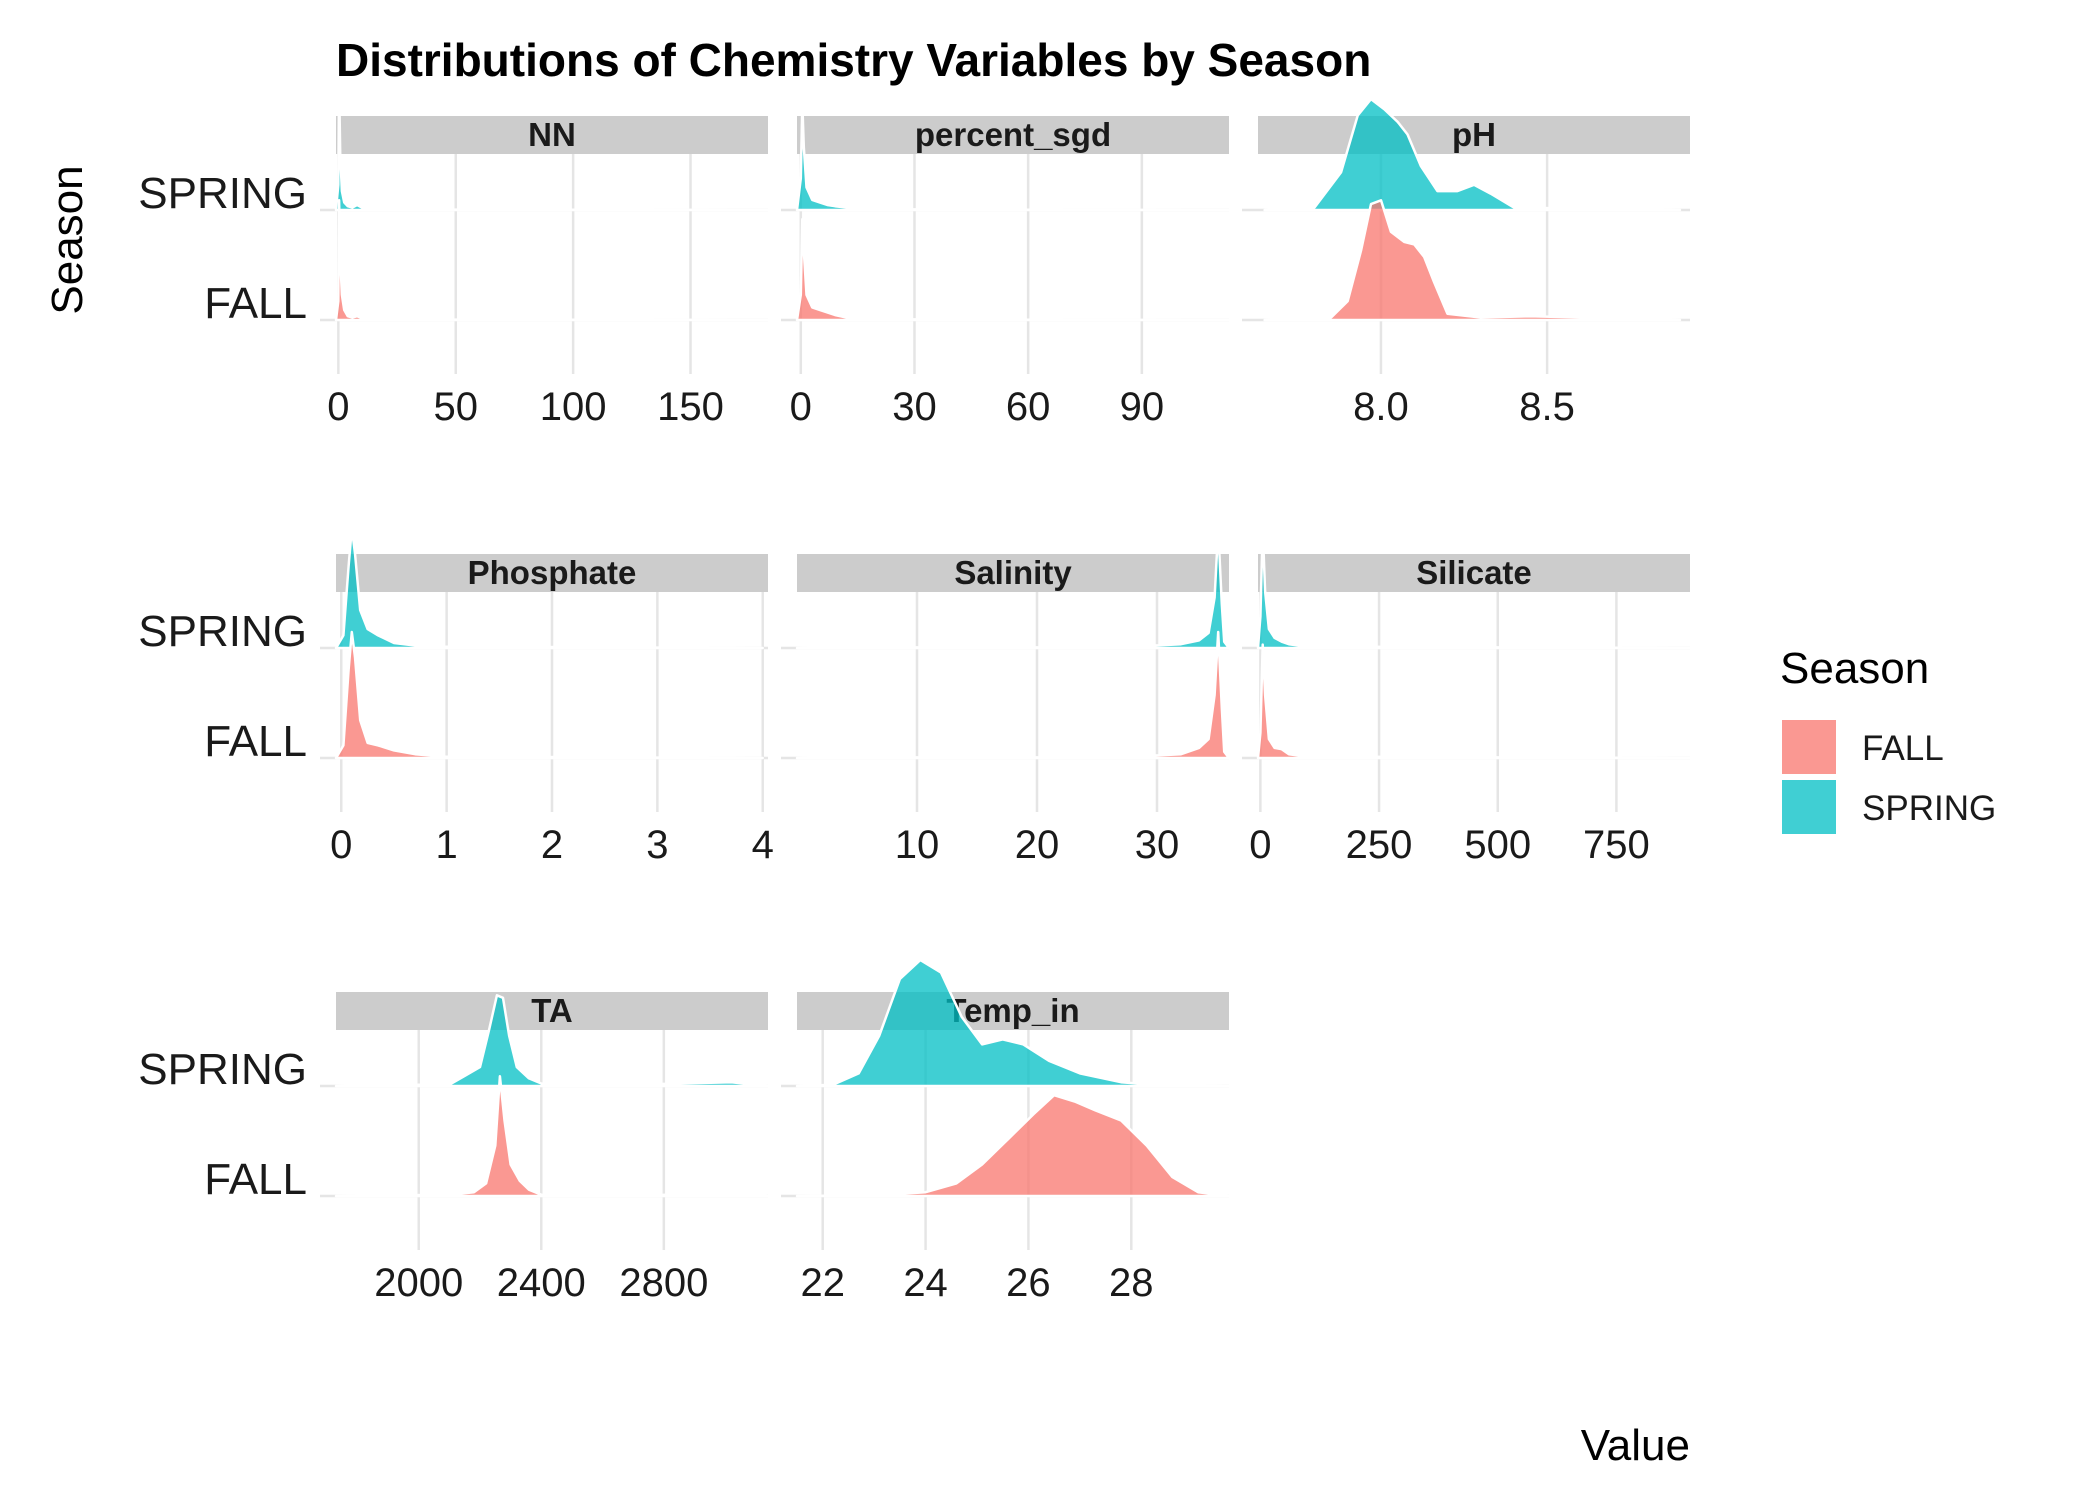 The height and width of the screenshot is (1500, 2100). I want to click on legend-items: FALL SPRING, so click(1889, 777).